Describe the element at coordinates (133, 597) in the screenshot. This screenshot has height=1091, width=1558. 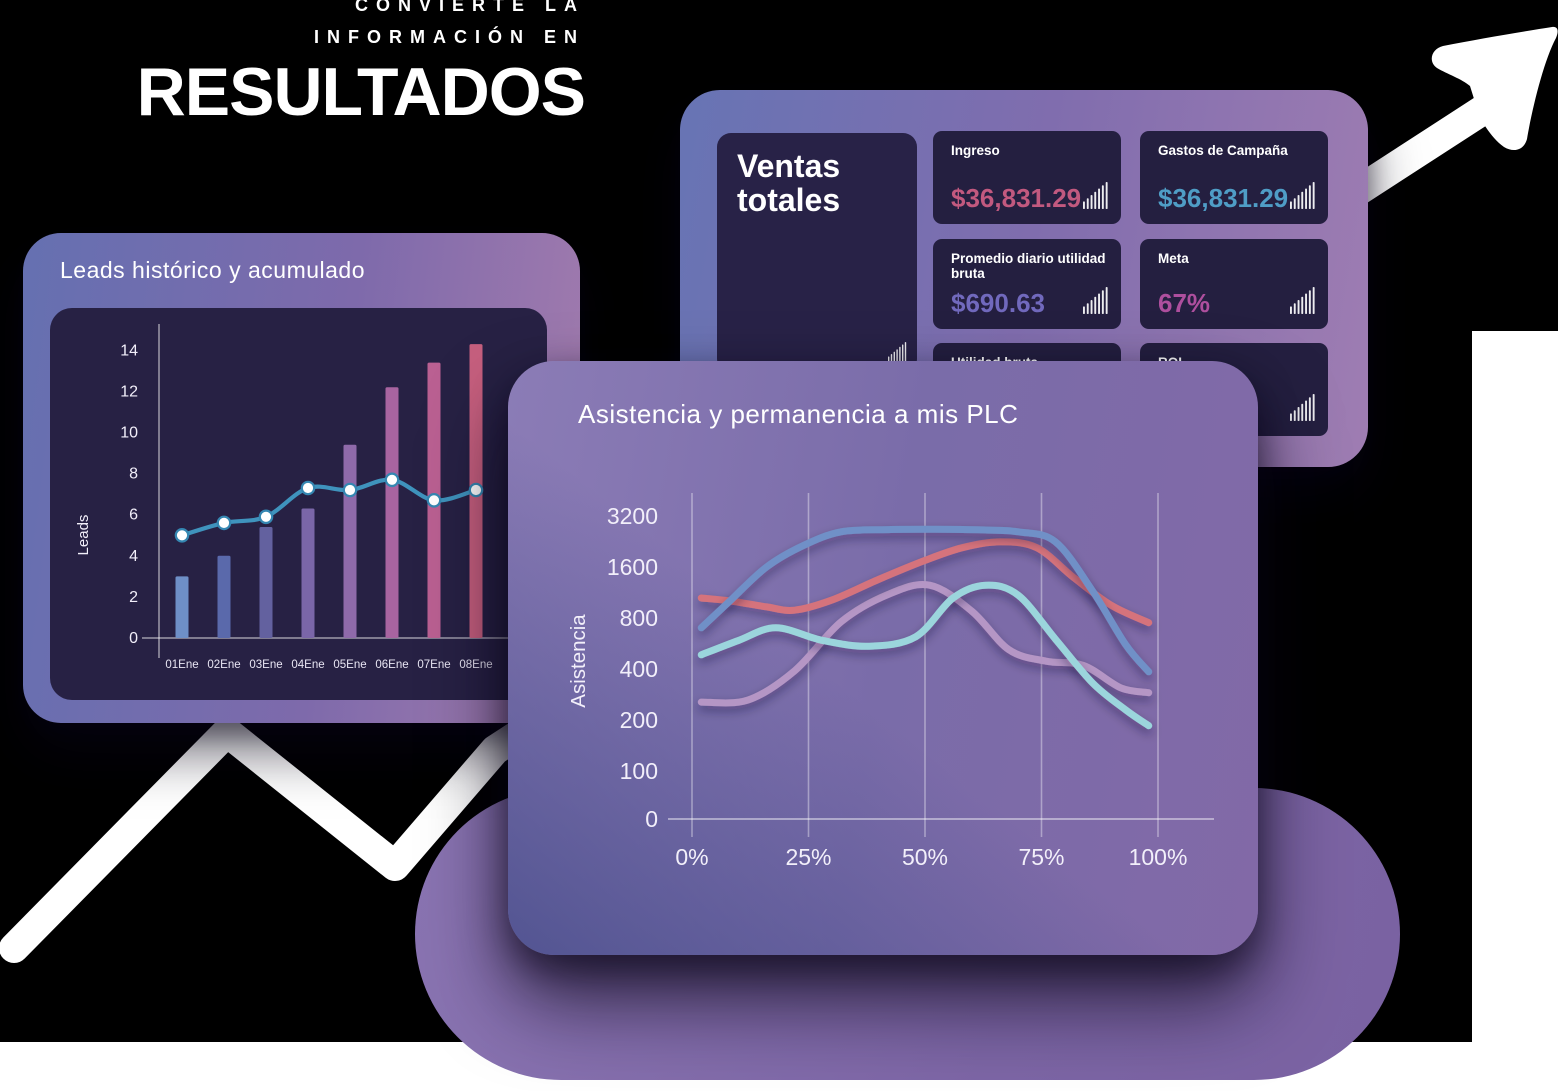
I see `y-tick-label: 2` at that location.